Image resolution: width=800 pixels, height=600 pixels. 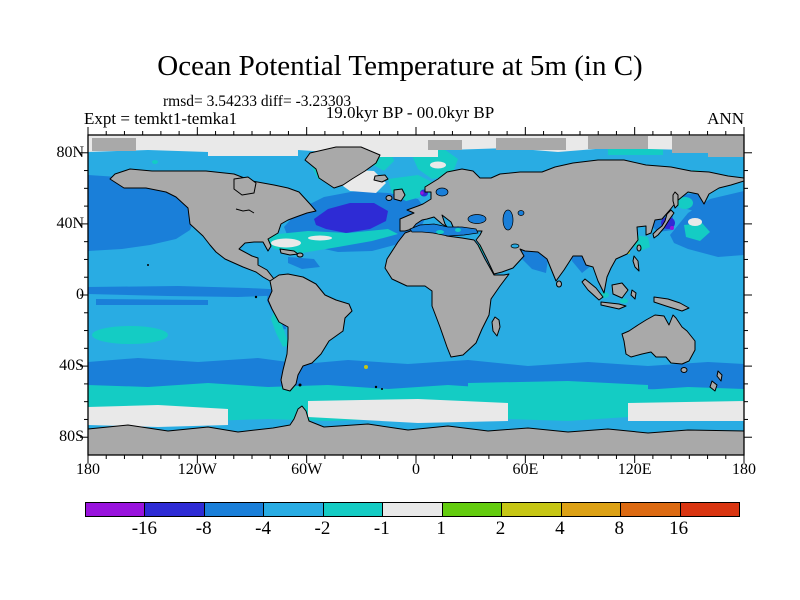 What do you see at coordinates (307, 469) in the screenshot?
I see `x-tick-label: 60W` at bounding box center [307, 469].